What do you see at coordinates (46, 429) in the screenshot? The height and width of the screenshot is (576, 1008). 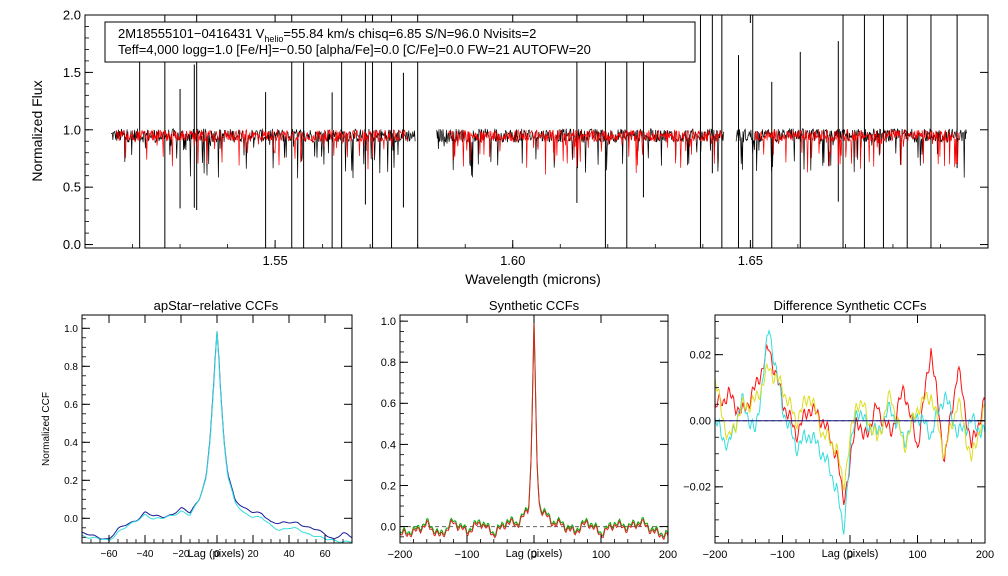 I see `apstar-ccf-ylabel: Normalized CCF` at bounding box center [46, 429].